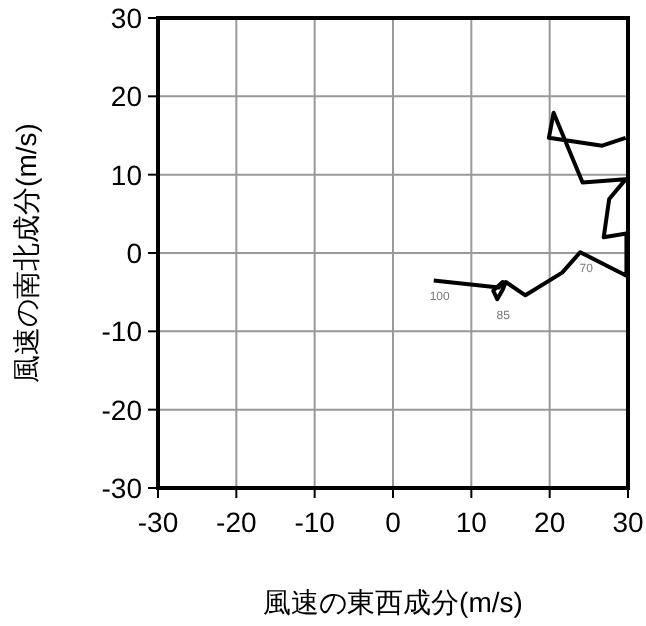 The image size is (646, 626). What do you see at coordinates (393, 602) in the screenshot?
I see `x-axis-title: 風速の東西成分(m/s)` at bounding box center [393, 602].